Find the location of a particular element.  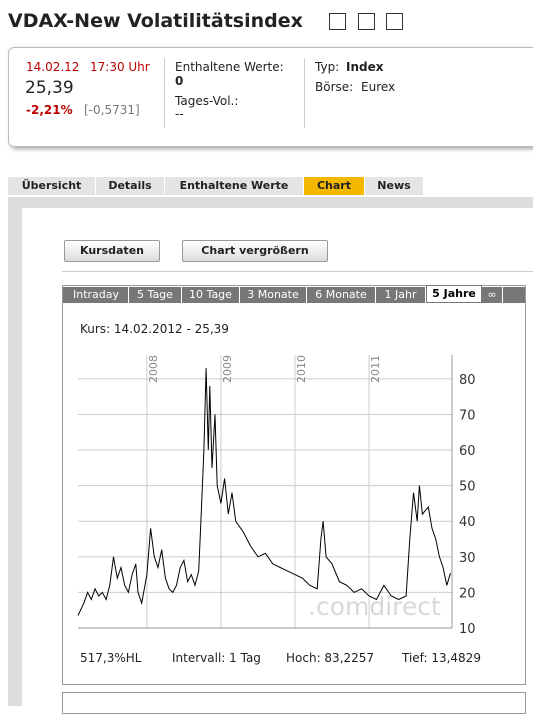

swap-icon is located at coordinates (394, 21).